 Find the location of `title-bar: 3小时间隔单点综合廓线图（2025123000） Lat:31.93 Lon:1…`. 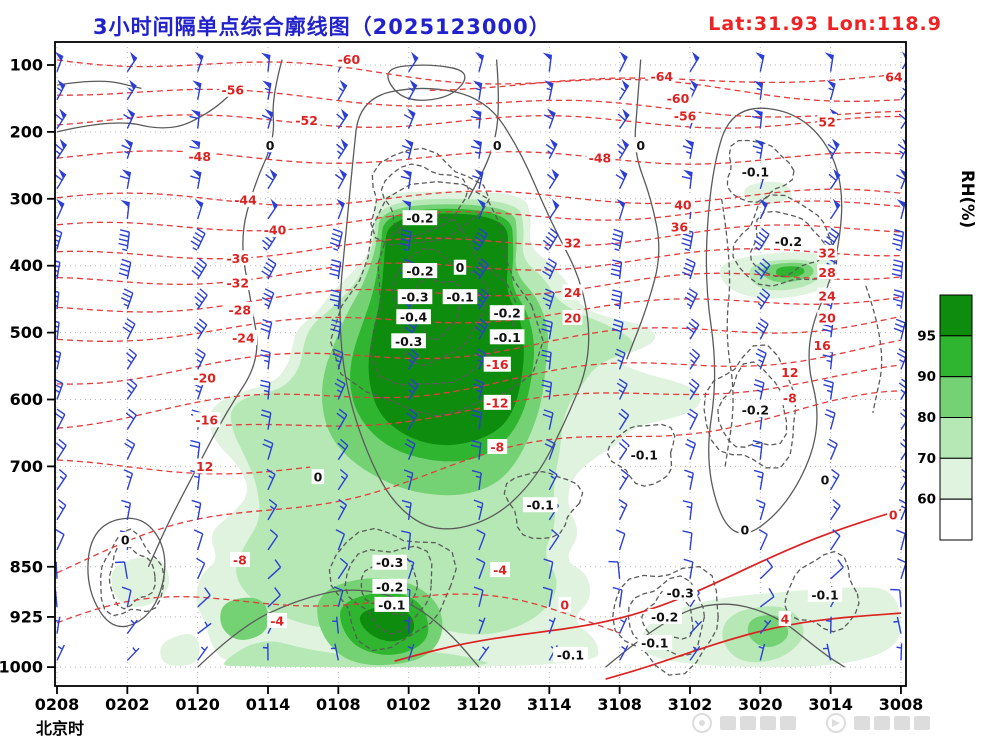

title-bar: 3小时间隔单点综合廓线图（2025123000） Lat:31.93 Lon:1… is located at coordinates (500, 22).